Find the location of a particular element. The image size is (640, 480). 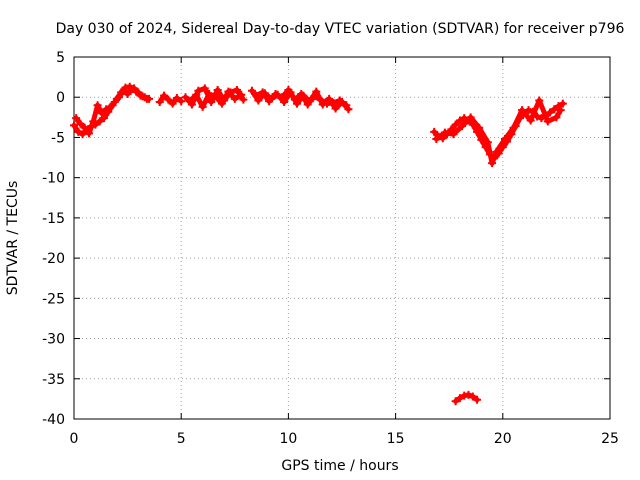

y-tick-label: -20 is located at coordinates (53, 259).